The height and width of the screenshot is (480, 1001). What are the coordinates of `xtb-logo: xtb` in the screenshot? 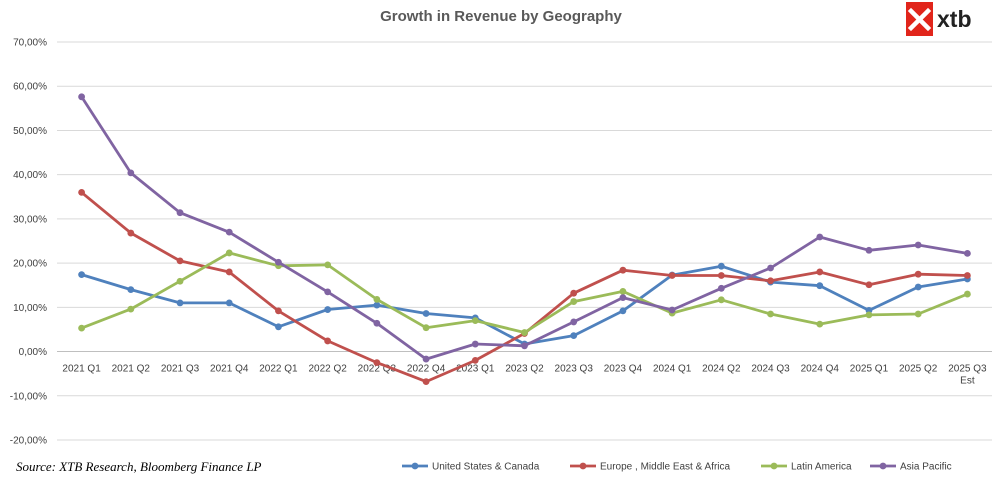 It's located at (939, 19).